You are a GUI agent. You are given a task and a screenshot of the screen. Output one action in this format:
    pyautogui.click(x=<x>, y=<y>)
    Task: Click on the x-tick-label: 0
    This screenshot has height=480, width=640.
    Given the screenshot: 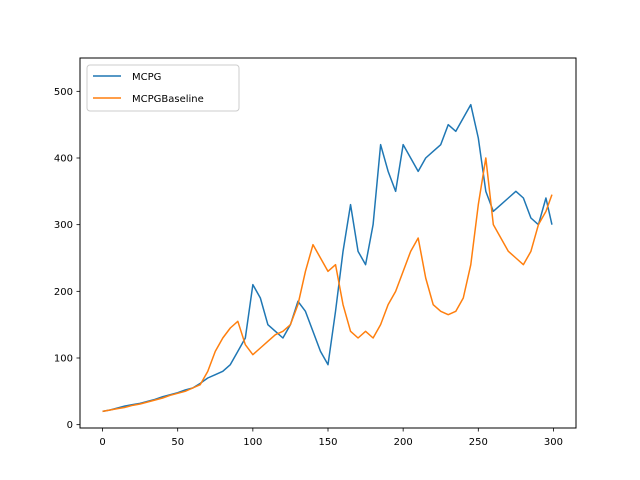 What is the action you would take?
    pyautogui.click(x=102, y=442)
    